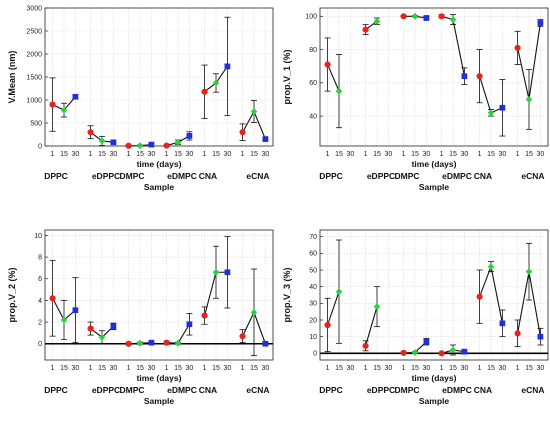 The width and height of the screenshot is (550, 425). I want to click on y-tick-label: 60, so click(313, 254).